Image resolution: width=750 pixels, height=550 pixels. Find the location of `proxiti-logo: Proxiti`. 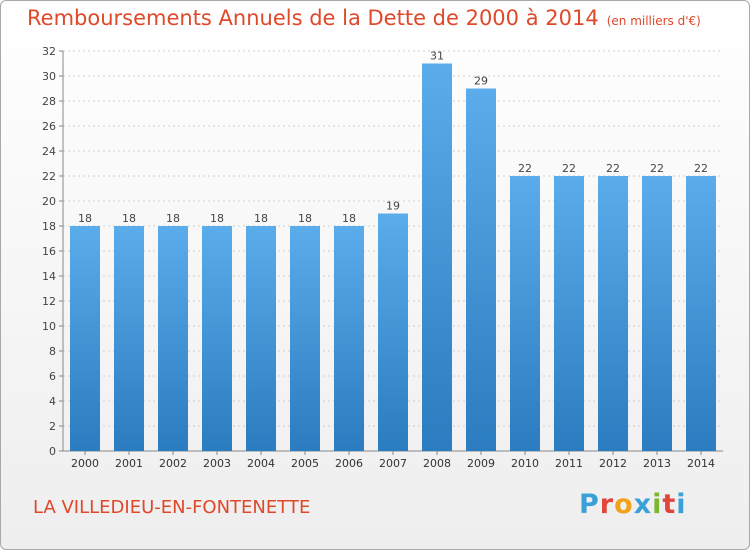

proxiti-logo: Proxiti is located at coordinates (633, 504).